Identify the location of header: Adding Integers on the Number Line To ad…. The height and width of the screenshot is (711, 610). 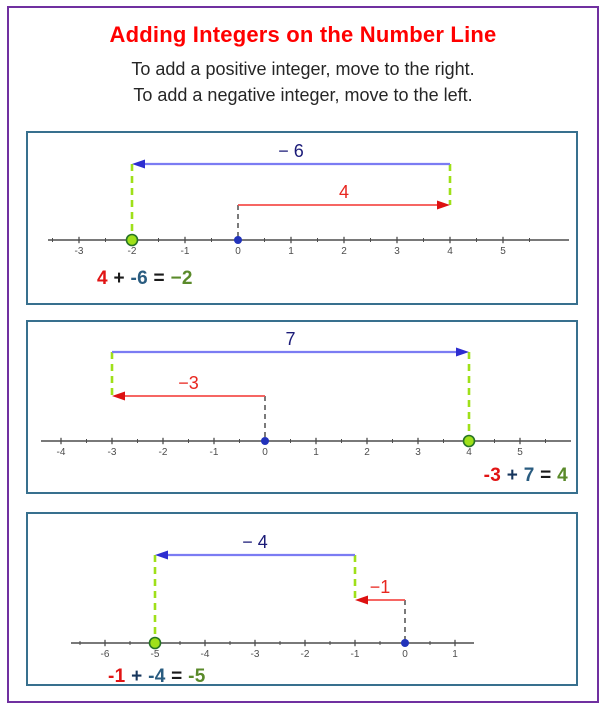
(303, 65).